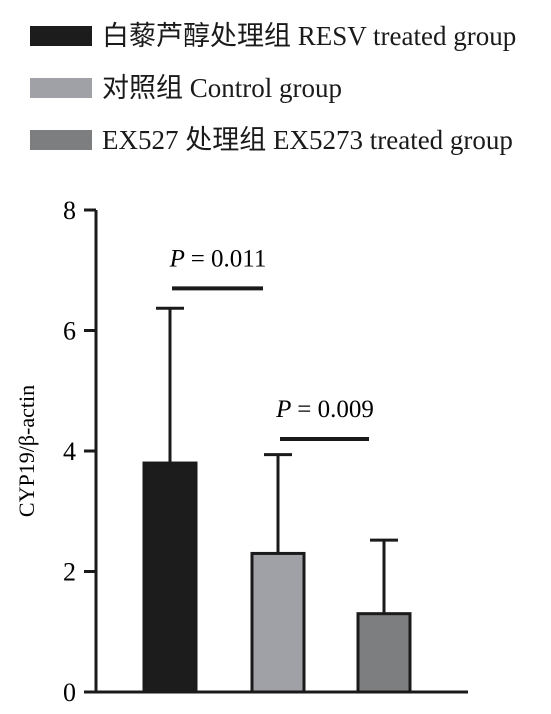 Image resolution: width=551 pixels, height=714 pixels. What do you see at coordinates (61, 88) in the screenshot?
I see `legend-swatch-control` at bounding box center [61, 88].